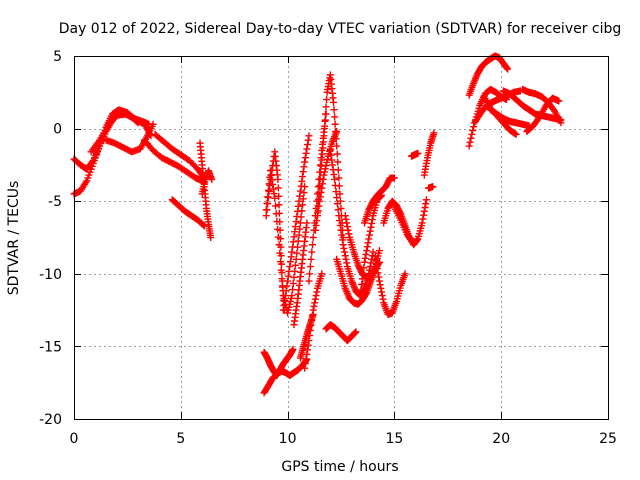 The image size is (640, 480). I want to click on y-tick-label: 0, so click(57, 130).